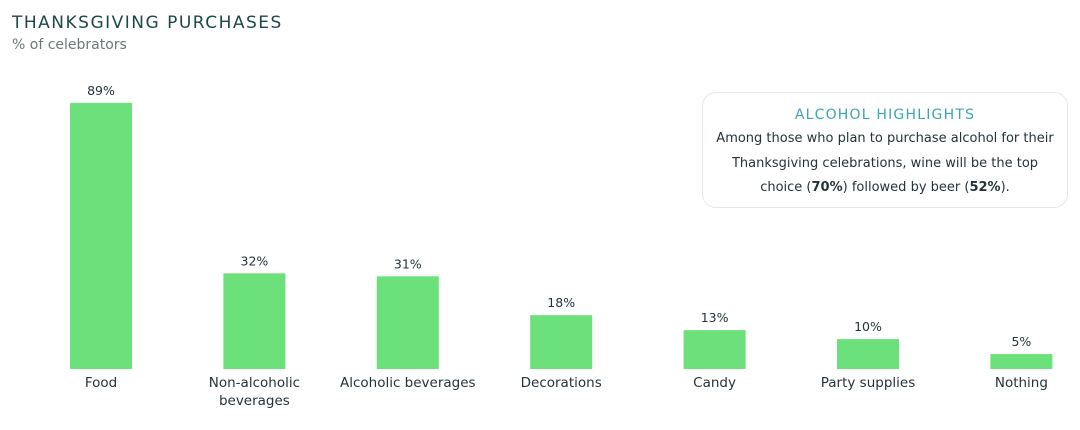 The height and width of the screenshot is (430, 1080). I want to click on category-label: Decorations, so click(561, 383).